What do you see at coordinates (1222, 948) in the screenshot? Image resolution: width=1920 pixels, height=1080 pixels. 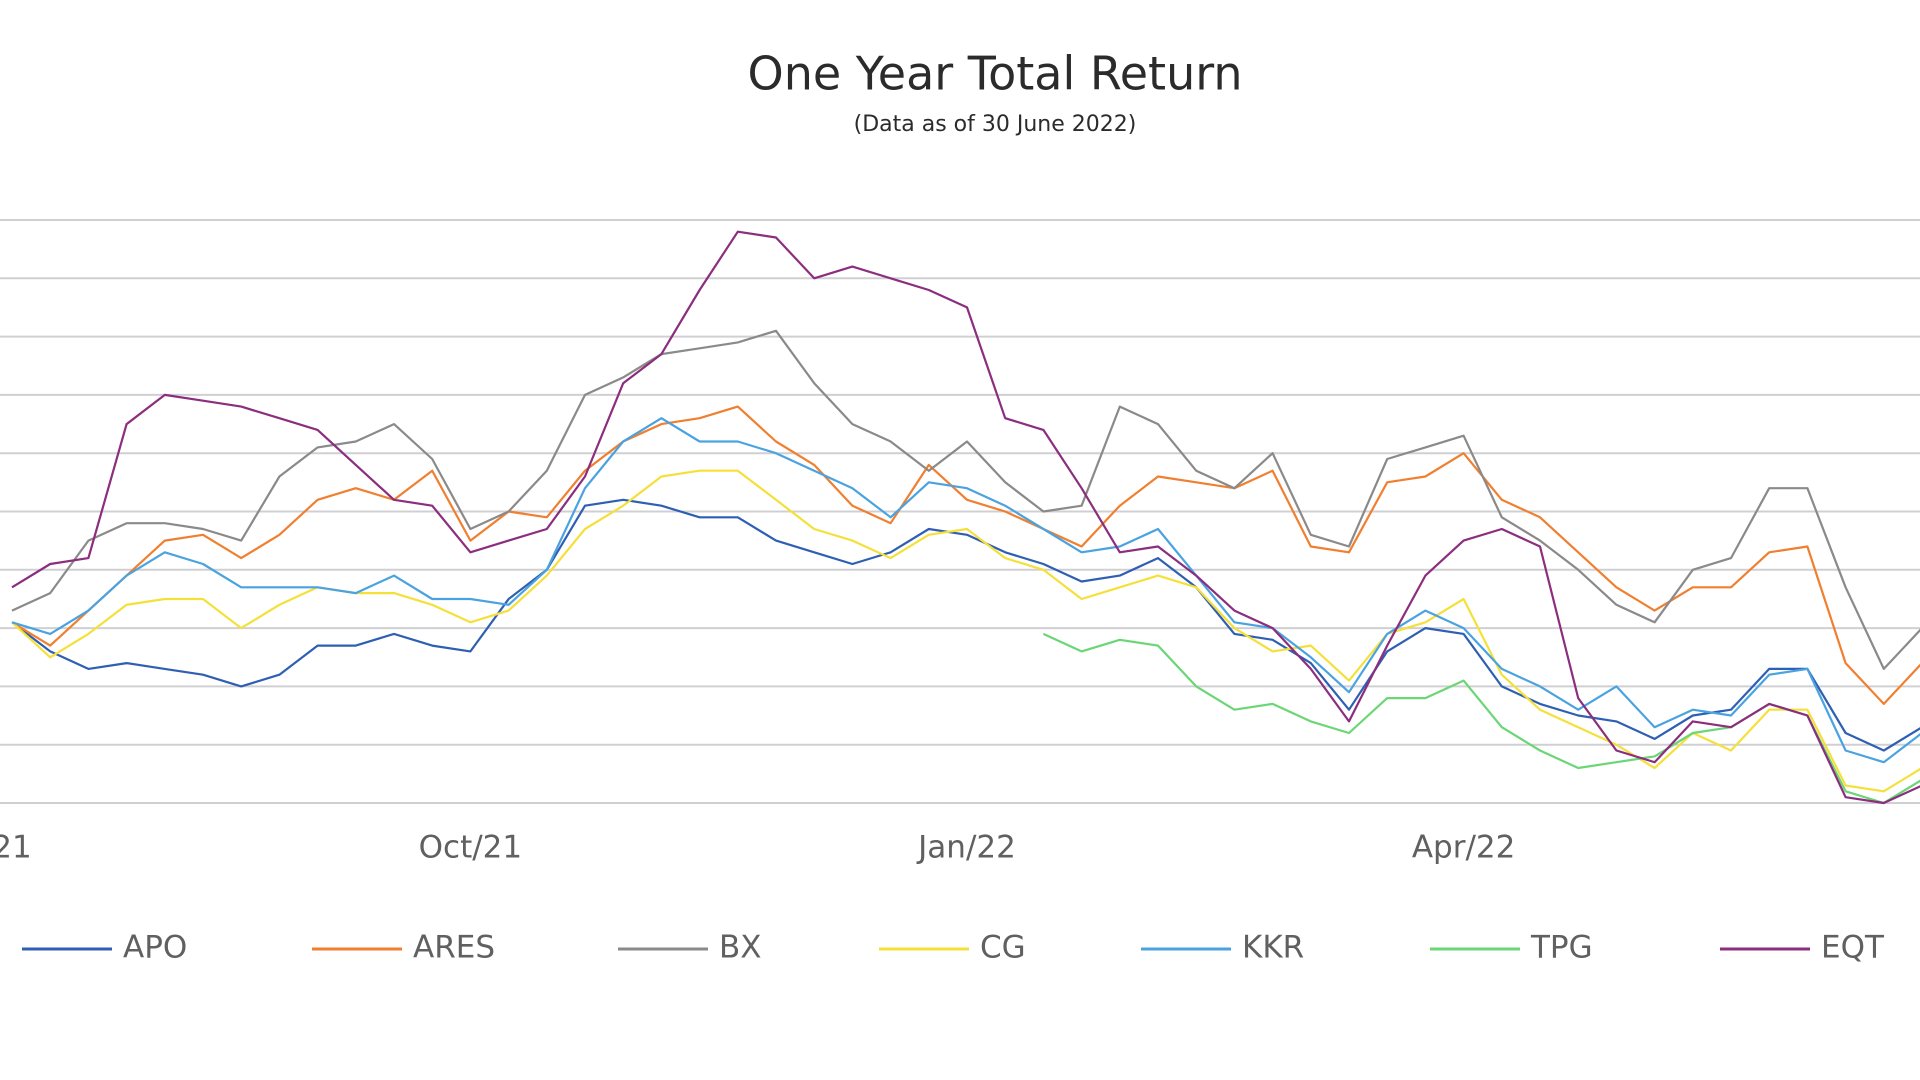 I see `legend-item: KKR` at bounding box center [1222, 948].